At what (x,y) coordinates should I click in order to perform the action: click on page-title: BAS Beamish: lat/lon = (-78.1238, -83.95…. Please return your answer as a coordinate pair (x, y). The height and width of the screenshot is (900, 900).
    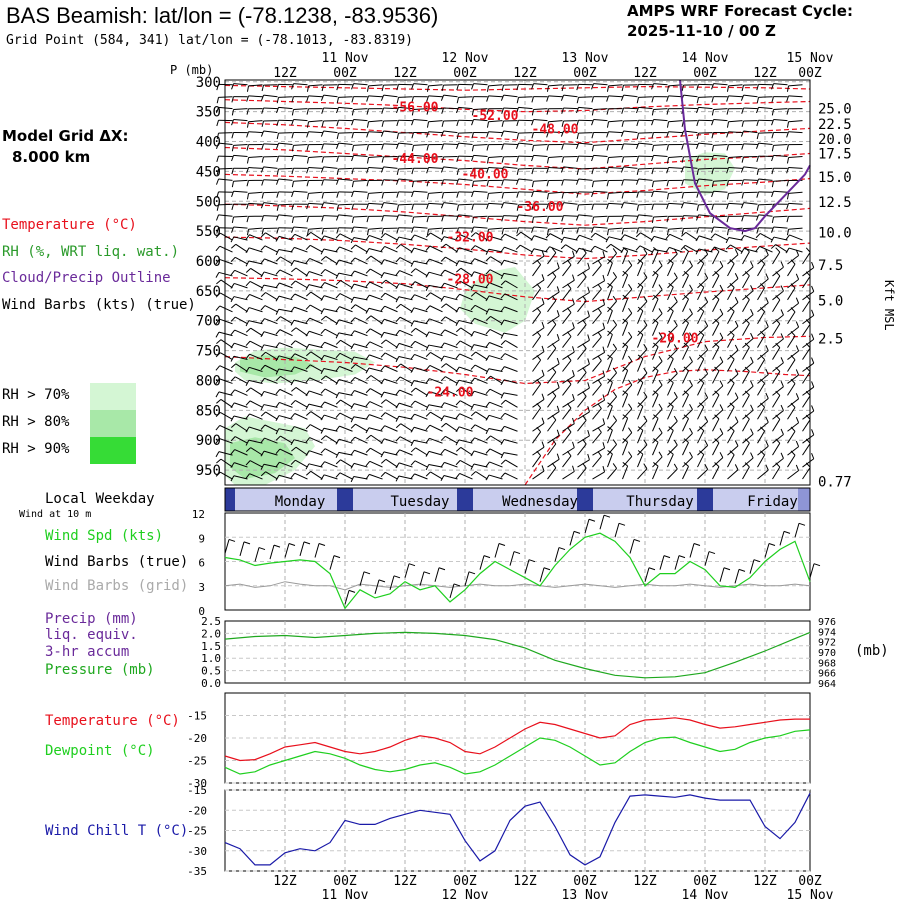
    Looking at the image, I should click on (222, 15).